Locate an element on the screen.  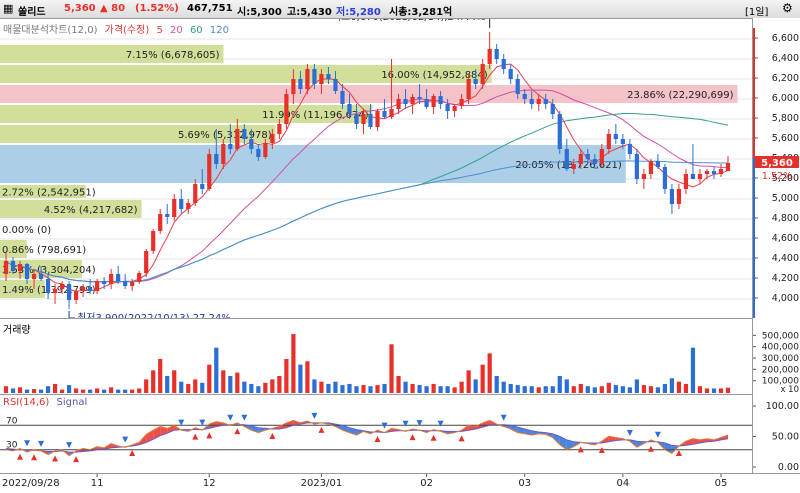
rsi-axis: 100.00 50.00 0.00 is located at coordinates (776, 433).